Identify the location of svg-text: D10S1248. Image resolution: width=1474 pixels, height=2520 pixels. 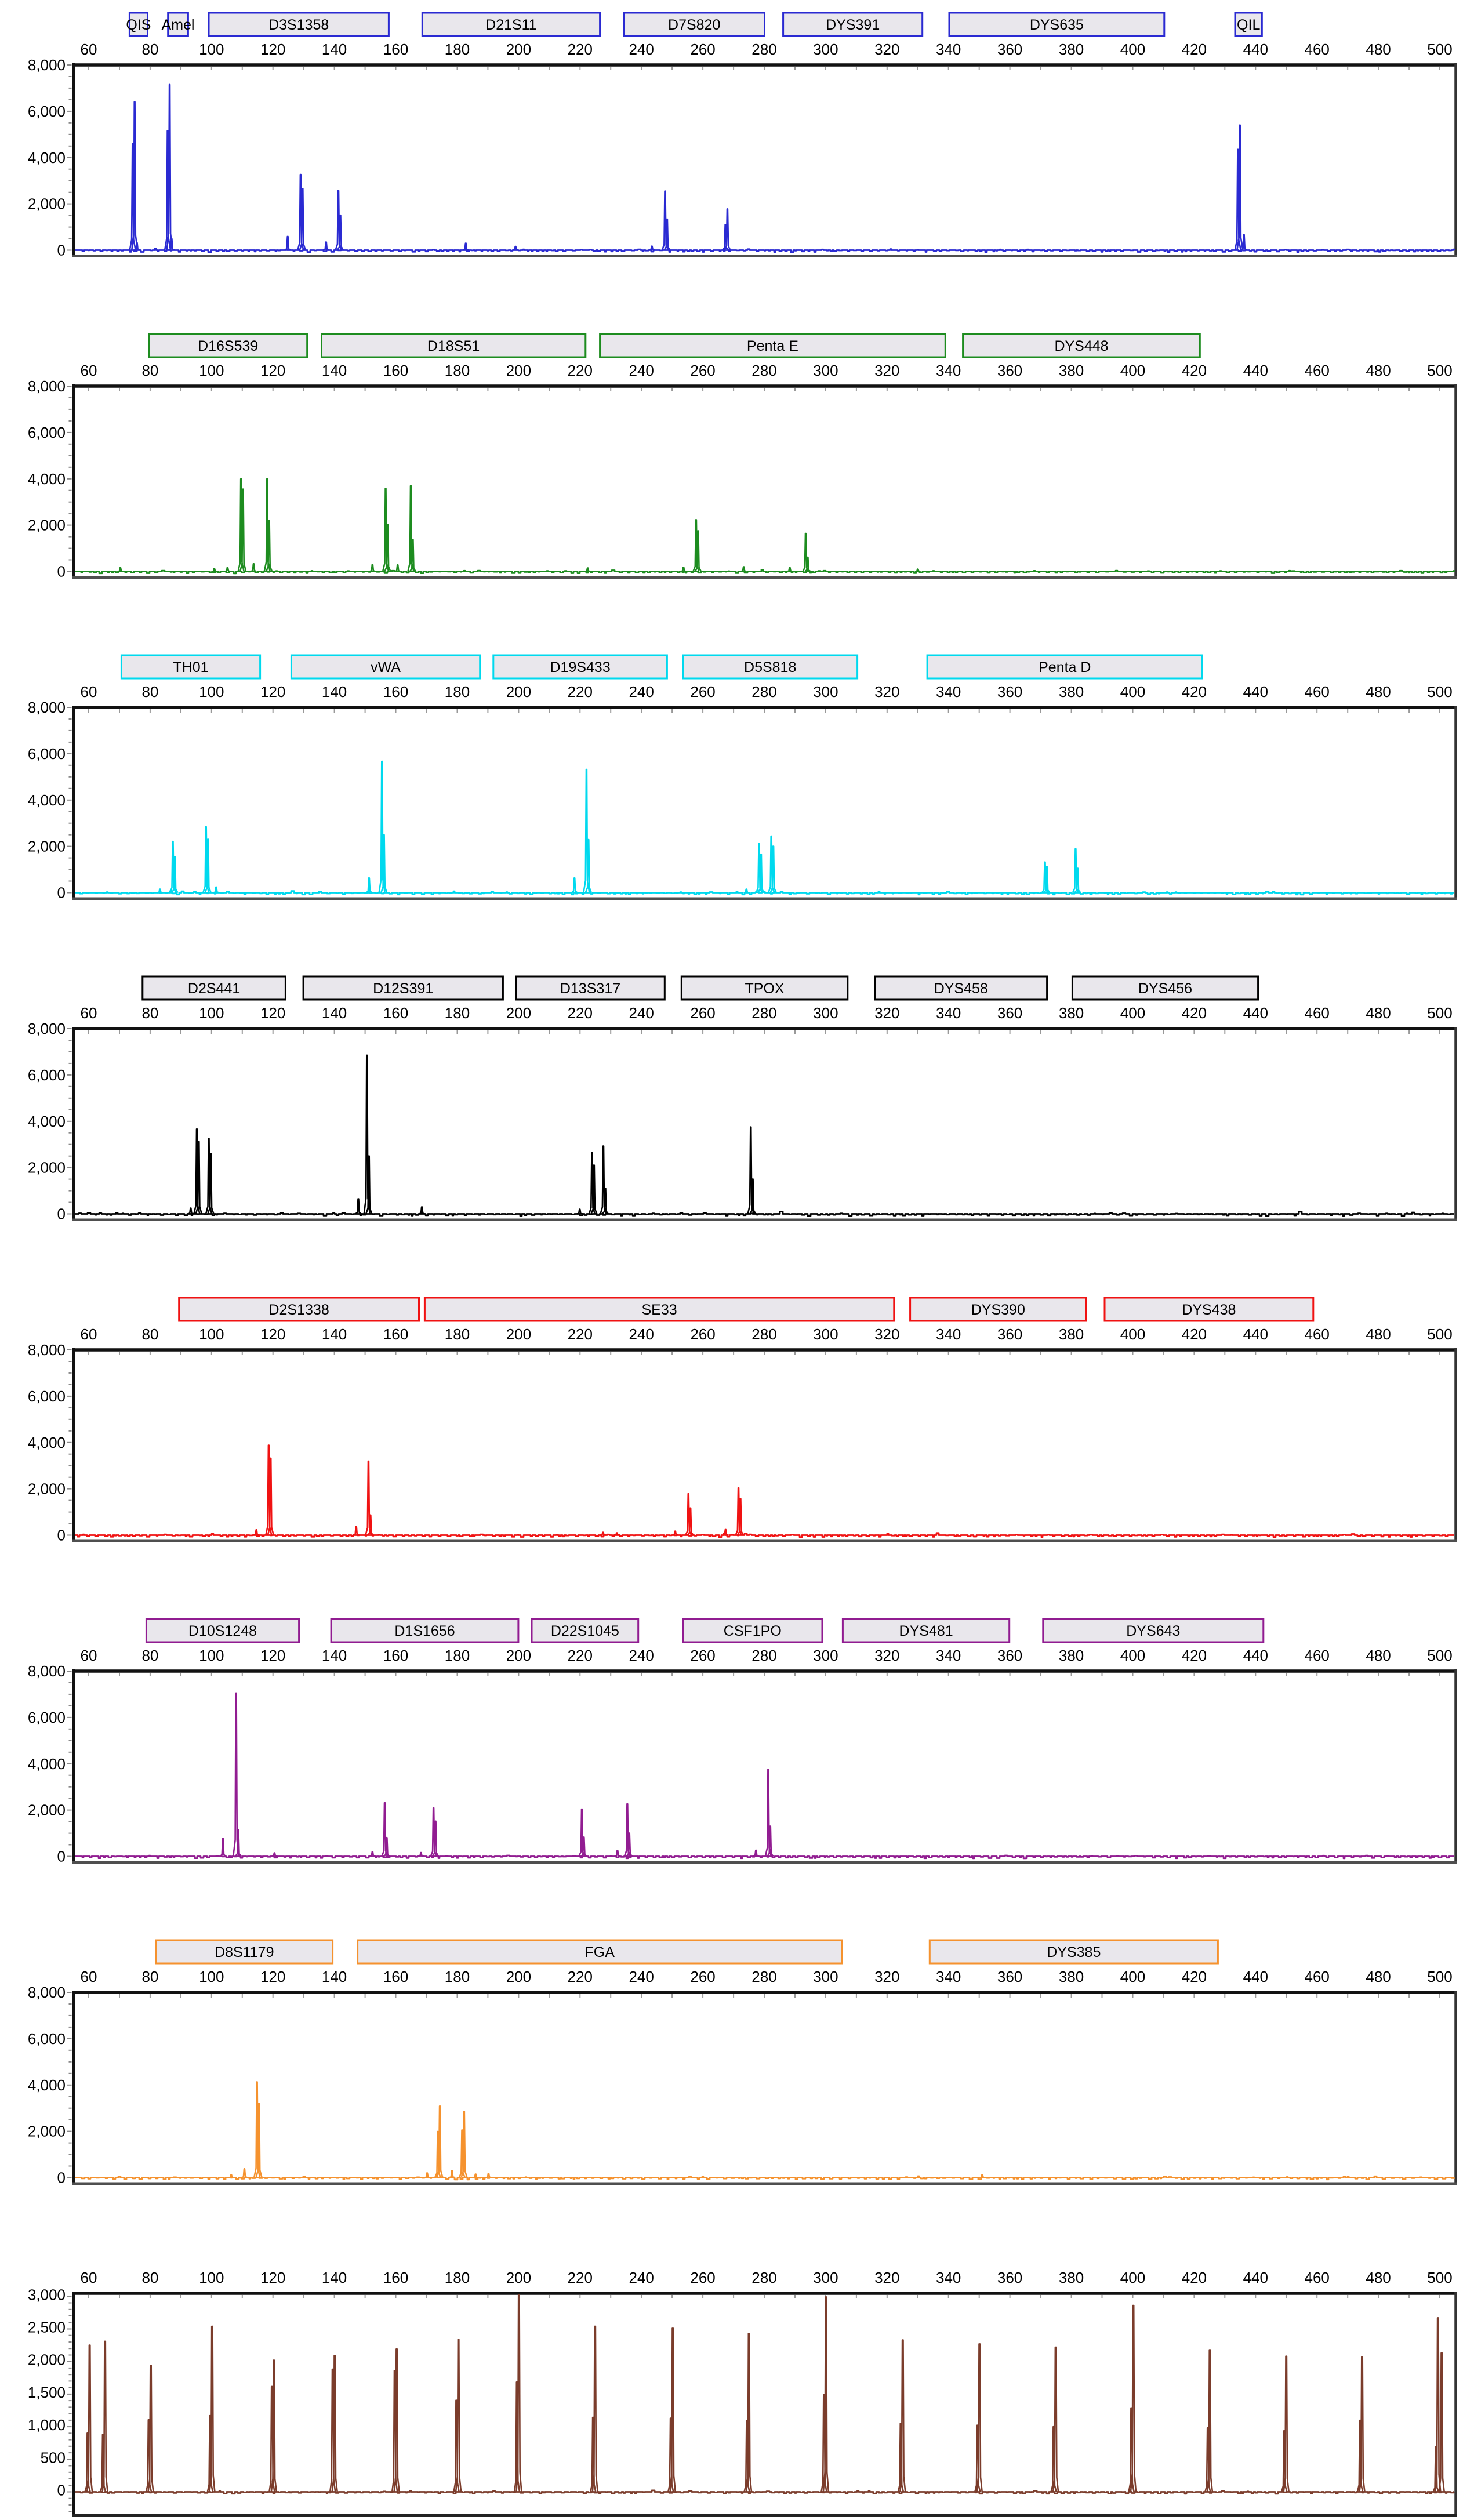
(222, 1631).